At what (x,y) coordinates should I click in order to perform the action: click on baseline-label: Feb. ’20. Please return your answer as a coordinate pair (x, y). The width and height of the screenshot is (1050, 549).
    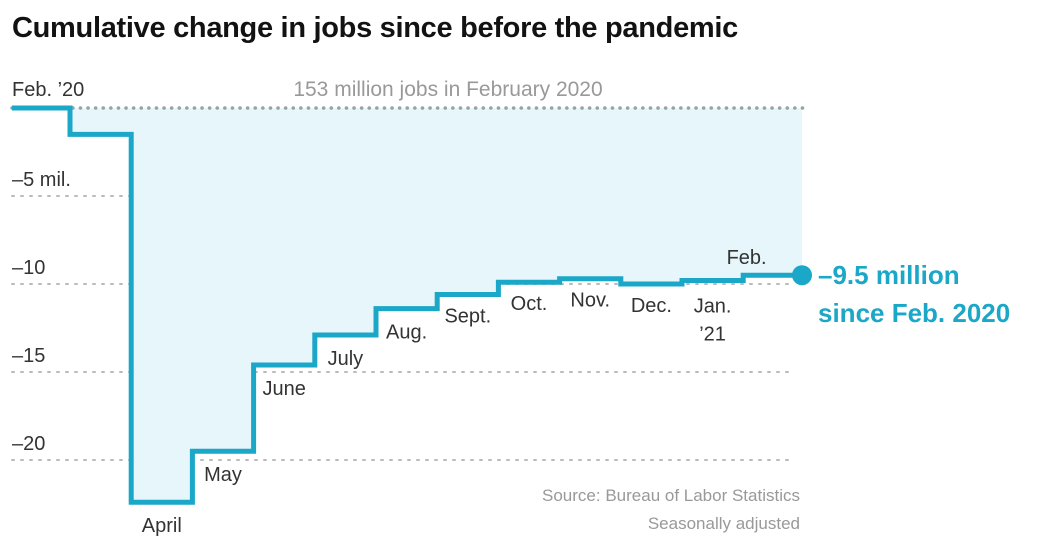
    Looking at the image, I should click on (48, 90).